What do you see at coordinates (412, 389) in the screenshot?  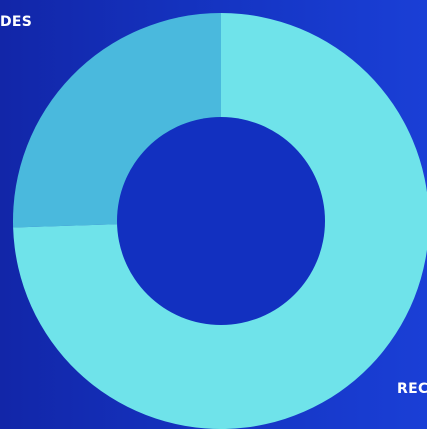 I see `slice-label-rec: REC` at bounding box center [412, 389].